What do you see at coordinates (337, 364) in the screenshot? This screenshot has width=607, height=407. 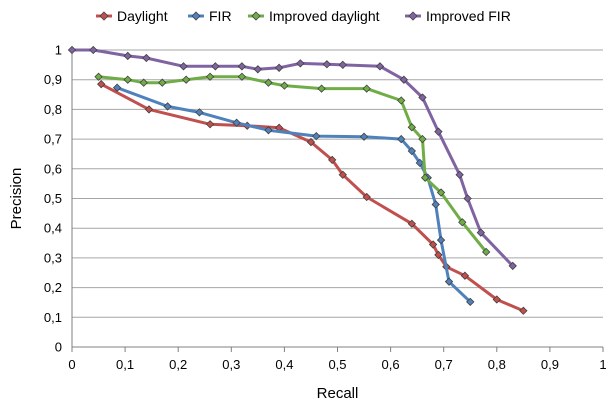 I see `x-tick-label: 0,5` at bounding box center [337, 364].